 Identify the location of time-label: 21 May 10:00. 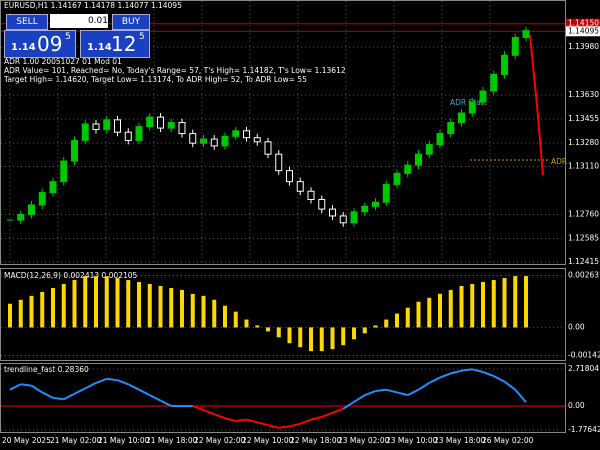
(124, 440).